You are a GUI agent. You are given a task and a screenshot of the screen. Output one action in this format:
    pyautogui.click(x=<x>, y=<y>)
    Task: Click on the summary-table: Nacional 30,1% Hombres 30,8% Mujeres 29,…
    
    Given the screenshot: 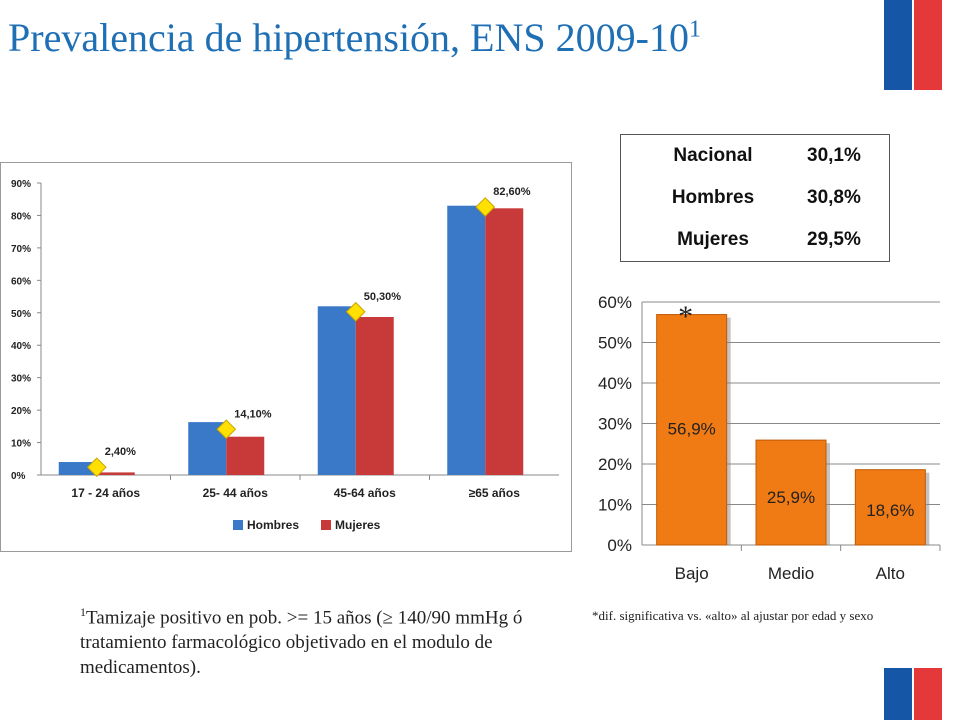 What is the action you would take?
    pyautogui.click(x=755, y=198)
    